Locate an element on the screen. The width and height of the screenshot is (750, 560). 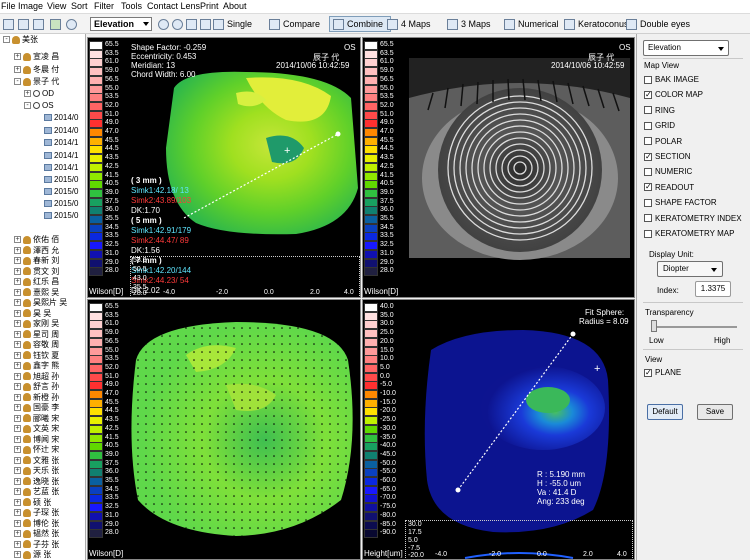
option-checkbox: KERATOMETRY MAP is located at coordinates (689, 233).